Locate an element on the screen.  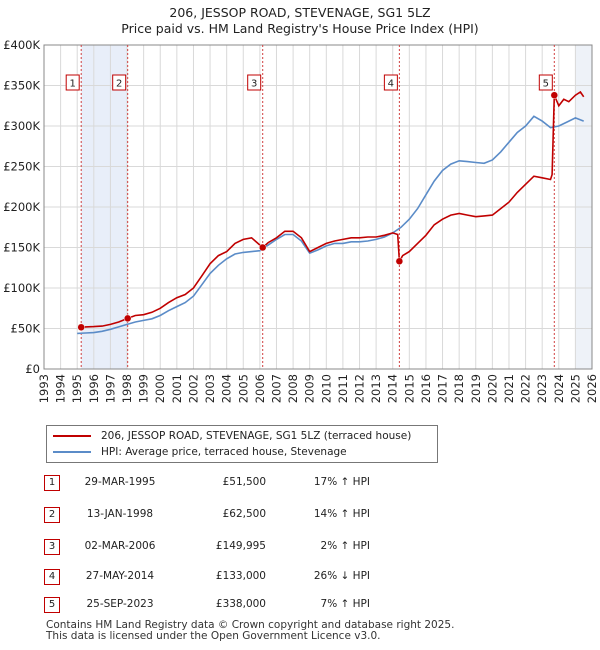
x-tick-label: 2018 is located at coordinates (459, 388).